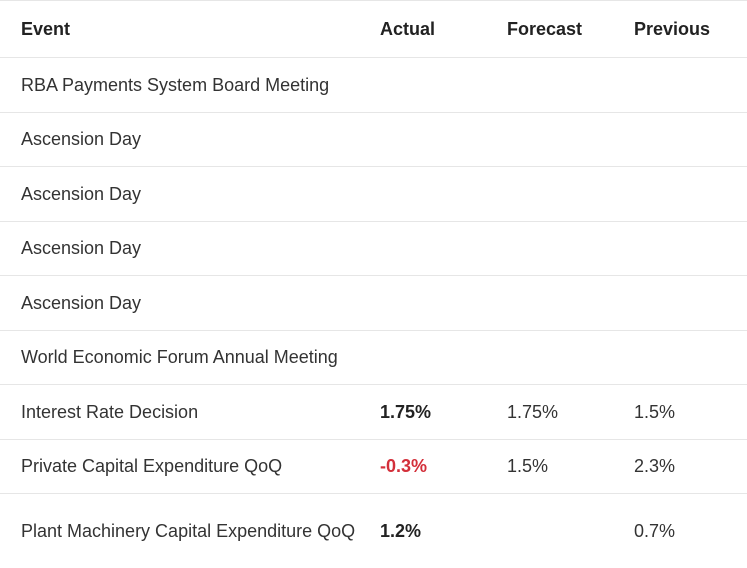 This screenshot has height=568, width=747. Describe the element at coordinates (406, 411) in the screenshot. I see `actual-cell: 1.75%` at that location.